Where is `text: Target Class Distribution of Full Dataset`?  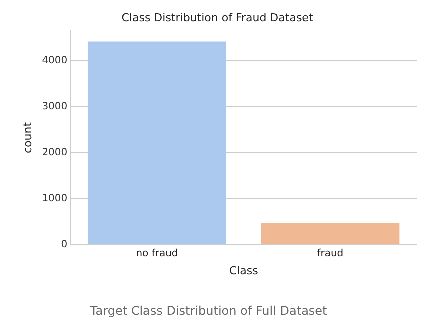
text: Target Class Distribution of Full Dataset is located at coordinates (208, 311).